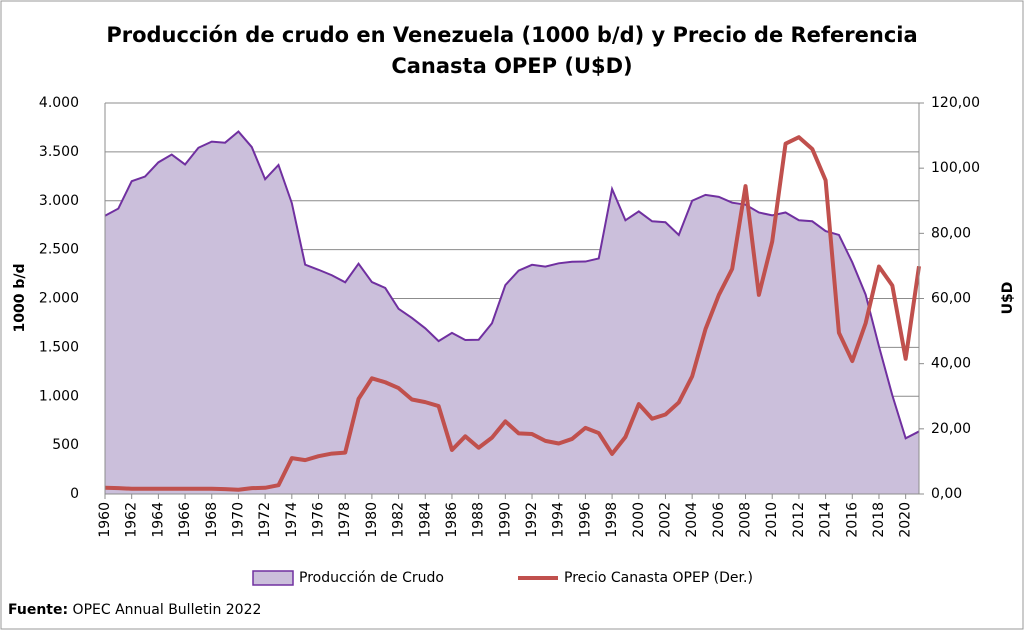 This screenshot has width=1024, height=630. Describe the element at coordinates (212, 520) in the screenshot. I see `x-tick-label: 1968` at that location.